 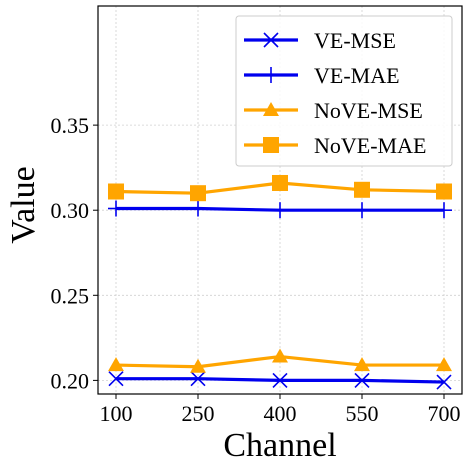 I want to click on y-tick-label: 0.25, so click(x=70, y=295).